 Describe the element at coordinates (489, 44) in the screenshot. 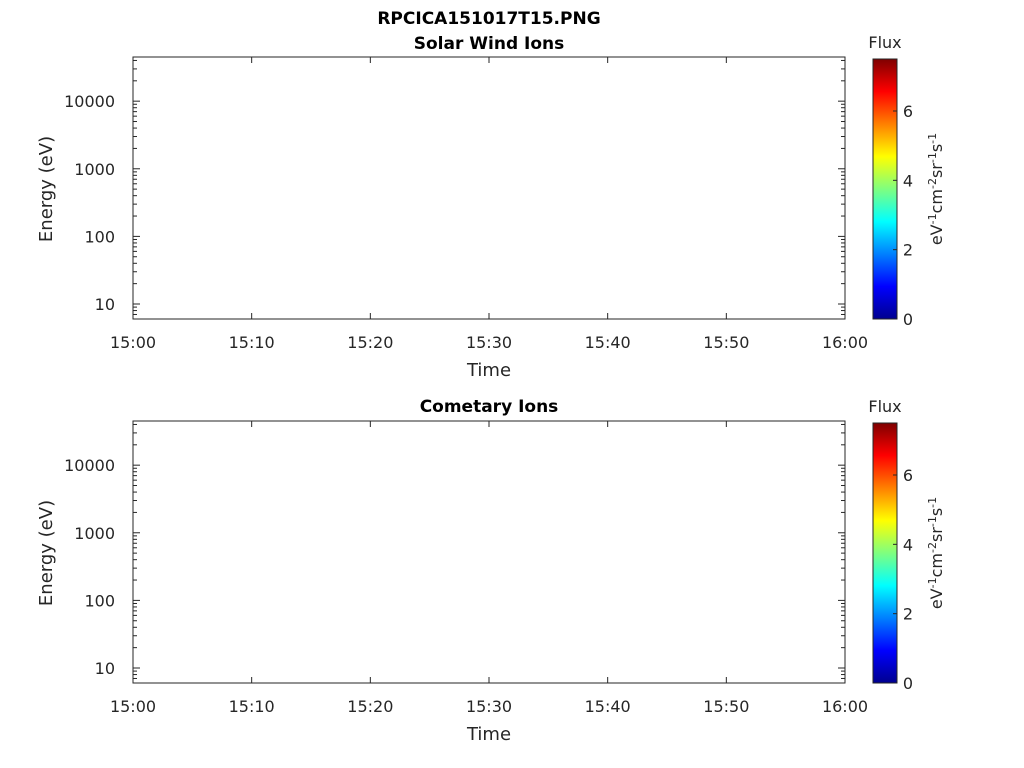

I see `panel-title-solar-wind: Solar Wind Ions` at that location.